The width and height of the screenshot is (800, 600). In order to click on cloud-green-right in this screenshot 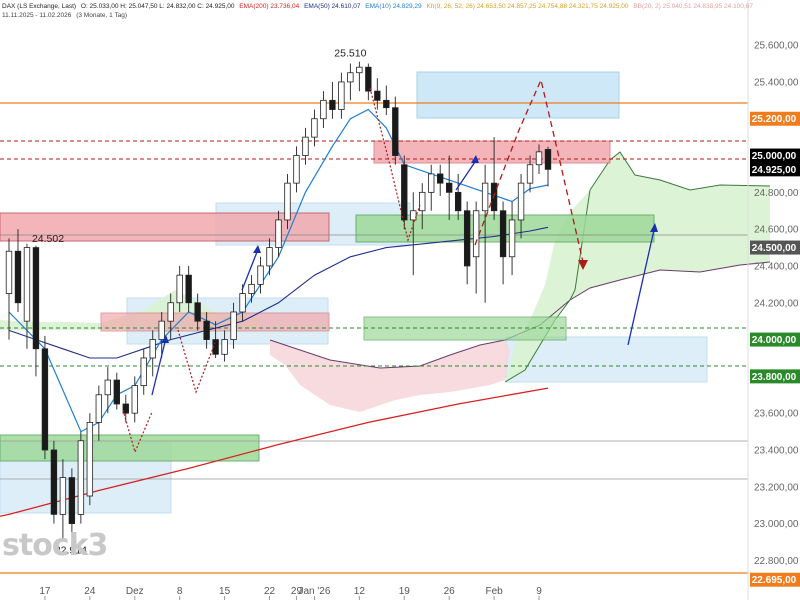, I will do `click(637, 267)`.